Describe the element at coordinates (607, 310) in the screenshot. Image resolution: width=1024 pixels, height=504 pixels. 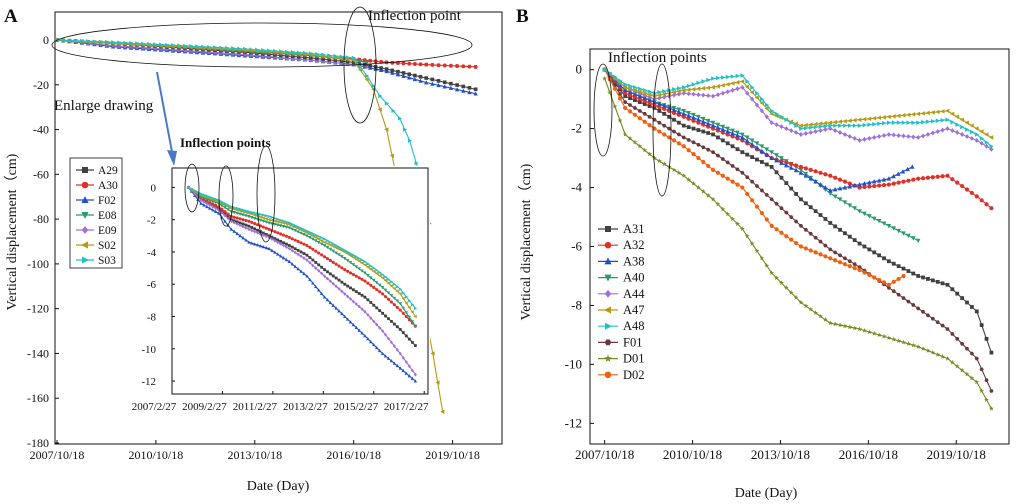
I see `legend-b-marker-a47` at that location.